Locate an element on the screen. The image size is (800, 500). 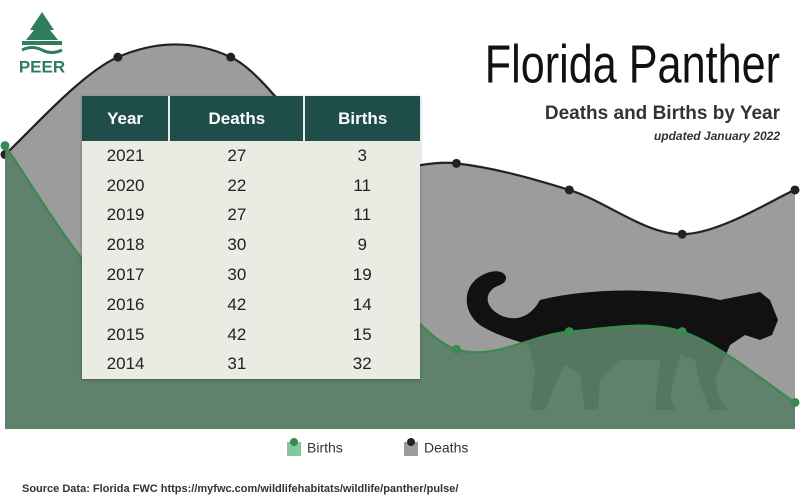
table-row: 2014 31 32 is located at coordinates (251, 364).